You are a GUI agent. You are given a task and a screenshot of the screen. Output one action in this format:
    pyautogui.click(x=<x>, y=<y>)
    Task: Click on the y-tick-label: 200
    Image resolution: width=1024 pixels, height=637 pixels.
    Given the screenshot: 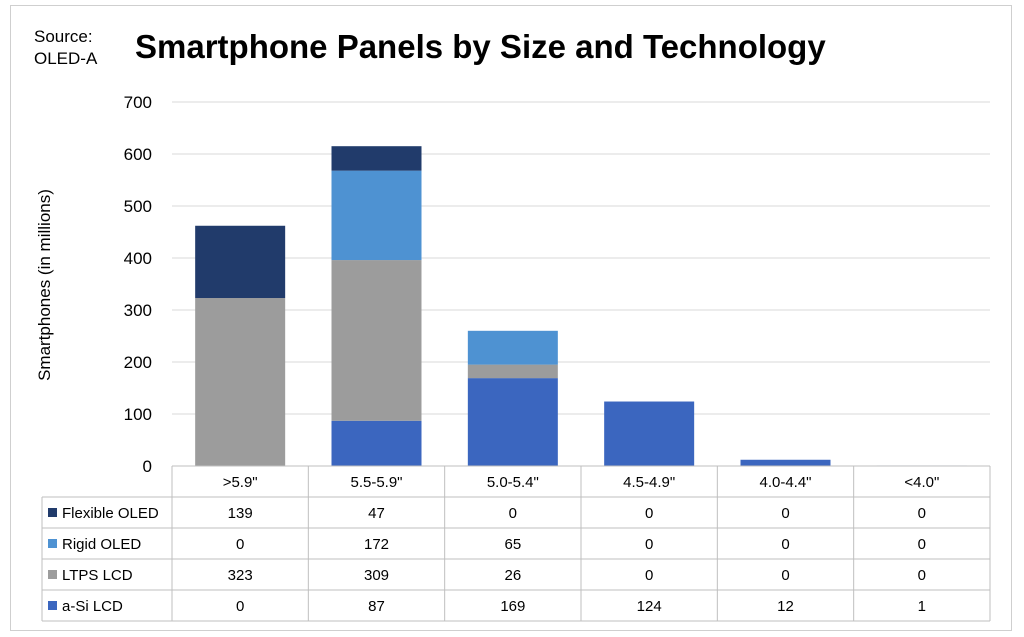 What is the action you would take?
    pyautogui.click(x=138, y=362)
    